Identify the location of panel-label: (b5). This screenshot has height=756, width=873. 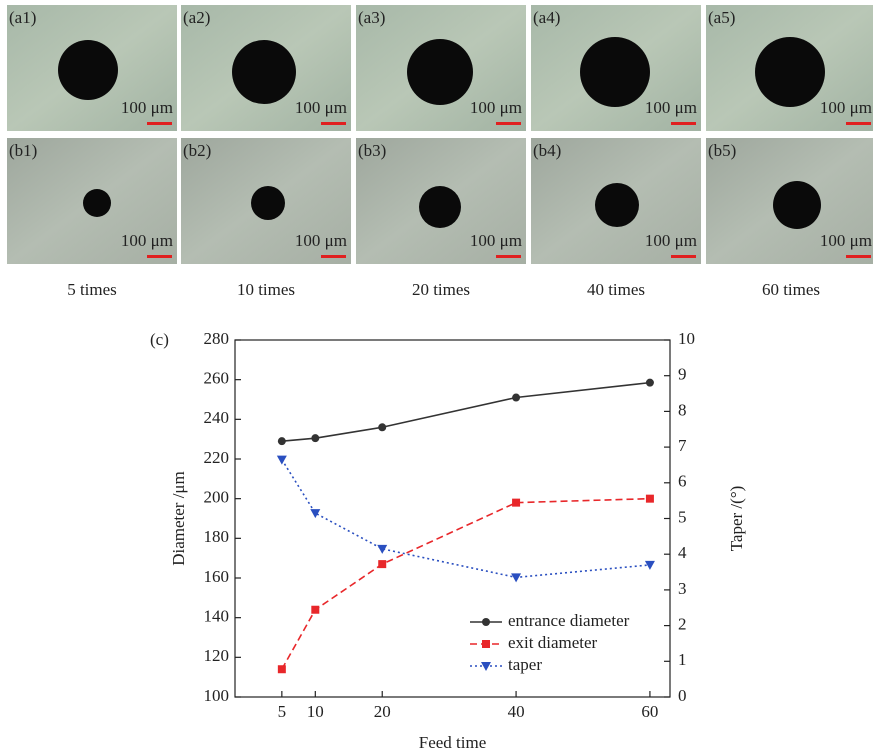
(722, 150).